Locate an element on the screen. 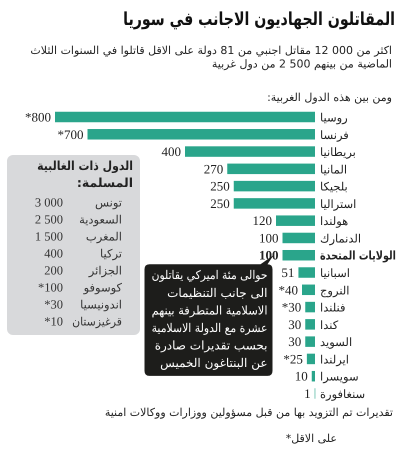 Image resolution: width=402 pixels, height=450 pixels. data-label: 200 is located at coordinates (53, 271).